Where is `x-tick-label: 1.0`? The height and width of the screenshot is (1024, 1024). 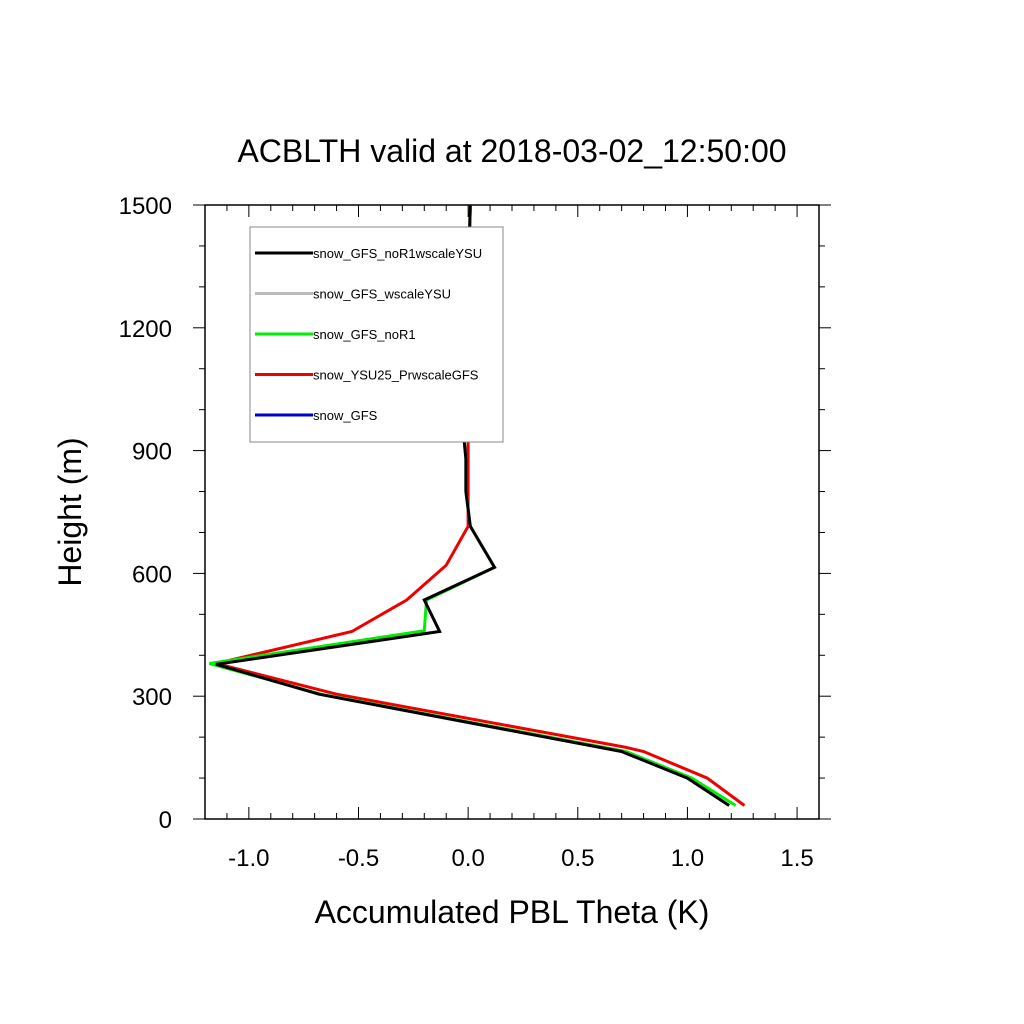
x-tick-label: 1.0 is located at coordinates (687, 858).